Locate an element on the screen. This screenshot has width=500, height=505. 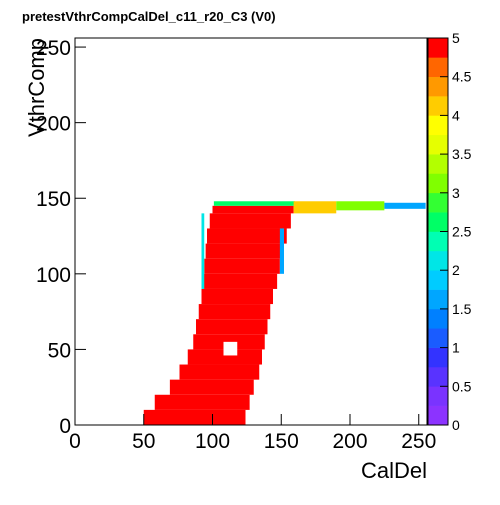
y-tick-label: 100 is located at coordinates (53, 275).